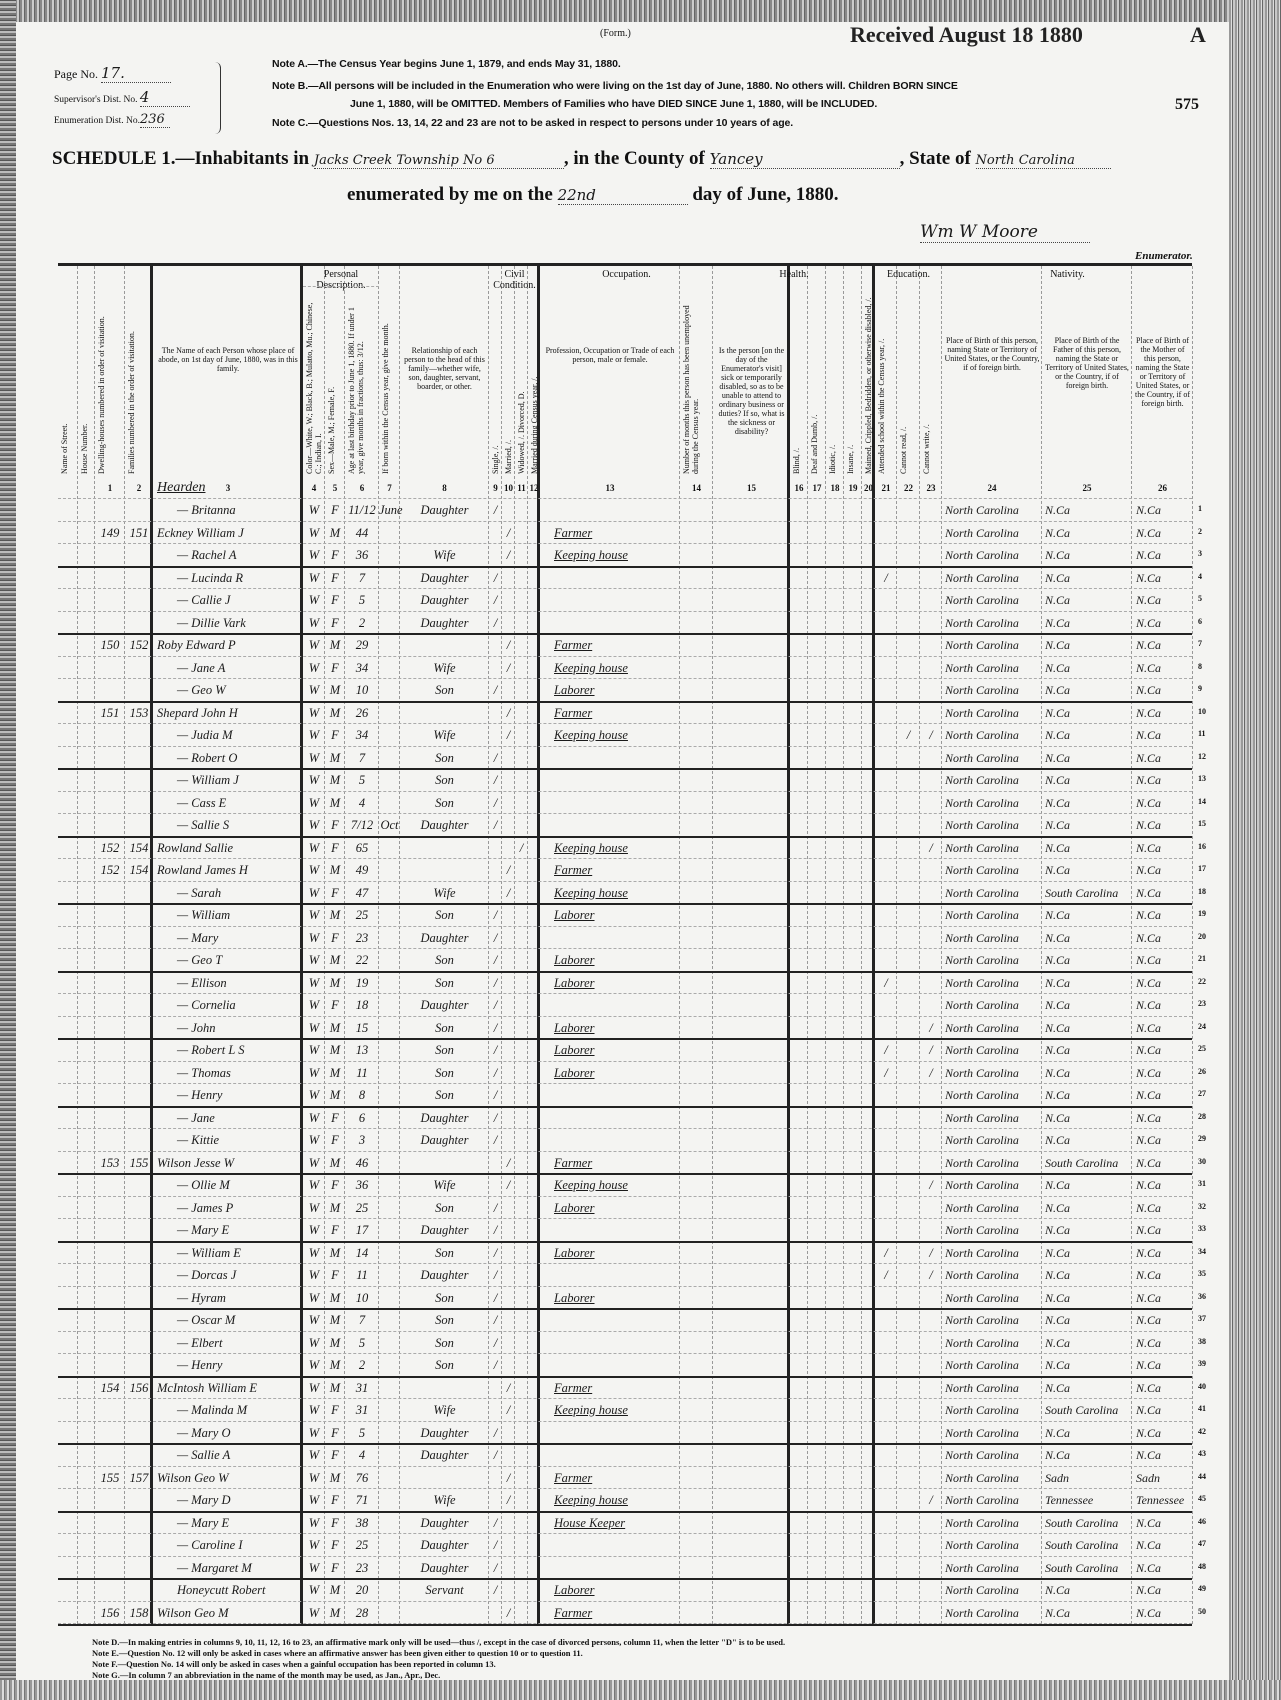  I want to click on father-birthplace: South Carolina, so click(1082, 892).